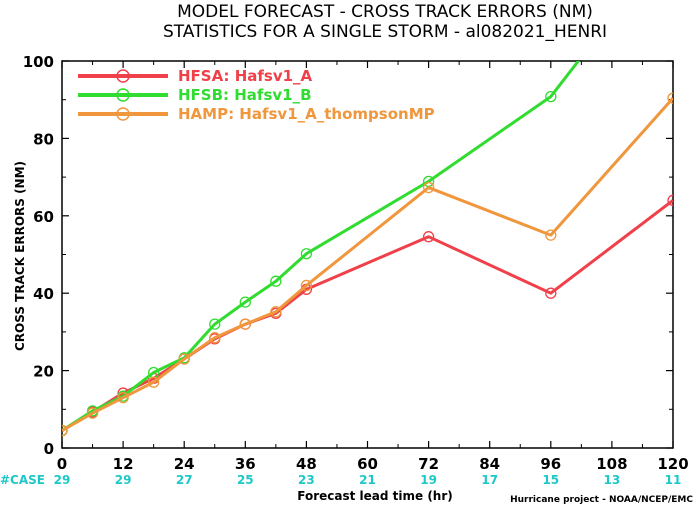 This screenshot has width=700, height=506. What do you see at coordinates (43, 372) in the screenshot?
I see `y-tick-label: 20` at bounding box center [43, 372].